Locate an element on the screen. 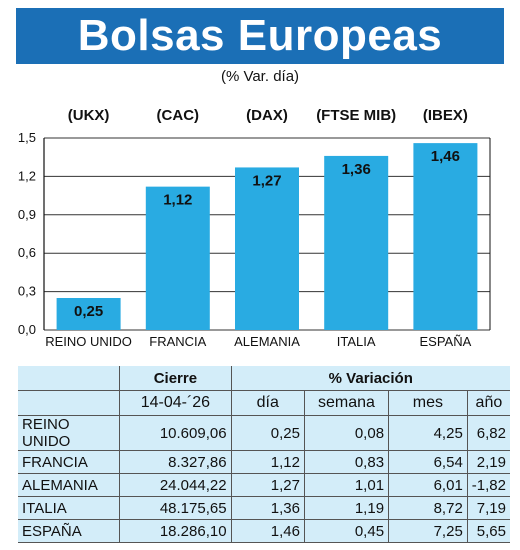 This screenshot has width=520, height=550. row-mes: 8,72 is located at coordinates (428, 508).